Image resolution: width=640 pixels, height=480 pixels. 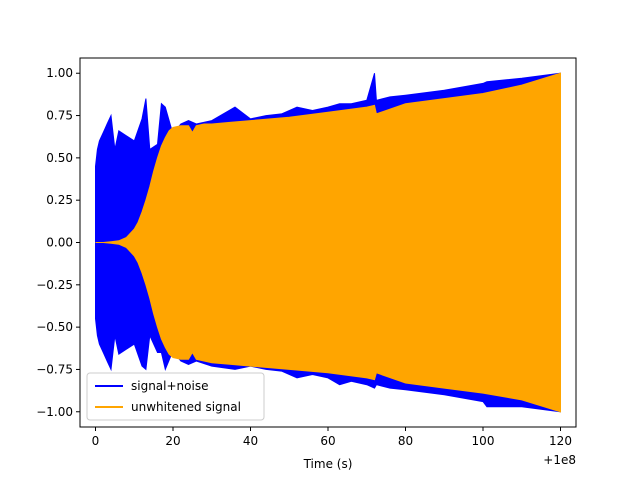 What do you see at coordinates (186, 407) in the screenshot?
I see `legend-label: unwhitened signal` at bounding box center [186, 407].